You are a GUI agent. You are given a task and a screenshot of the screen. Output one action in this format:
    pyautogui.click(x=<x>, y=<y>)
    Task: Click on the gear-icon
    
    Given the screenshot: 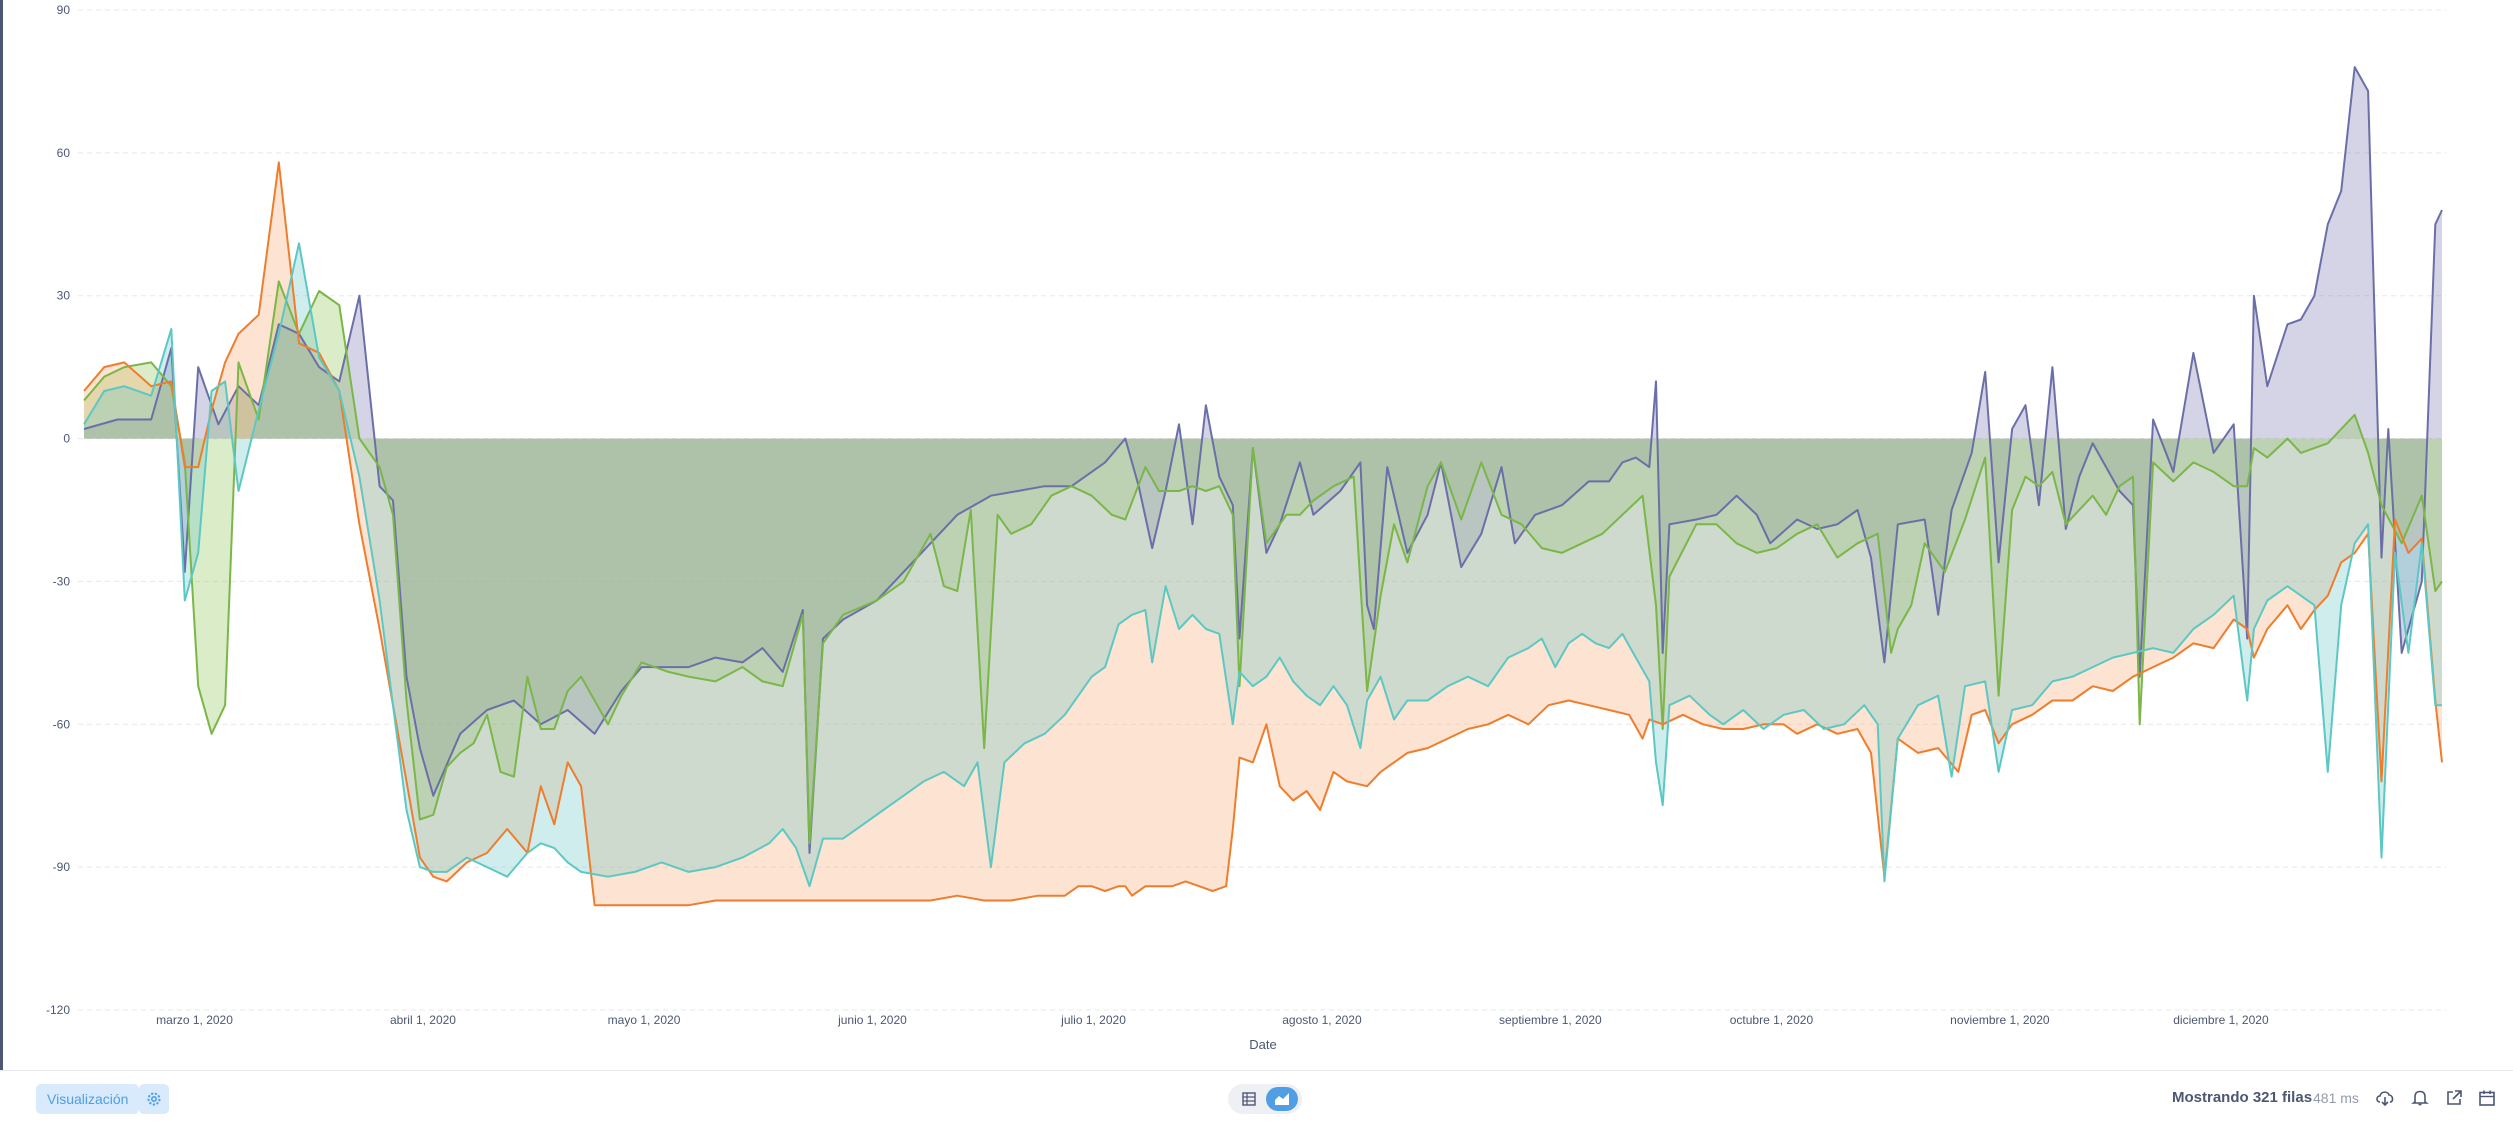 What is the action you would take?
    pyautogui.click(x=154, y=1099)
    